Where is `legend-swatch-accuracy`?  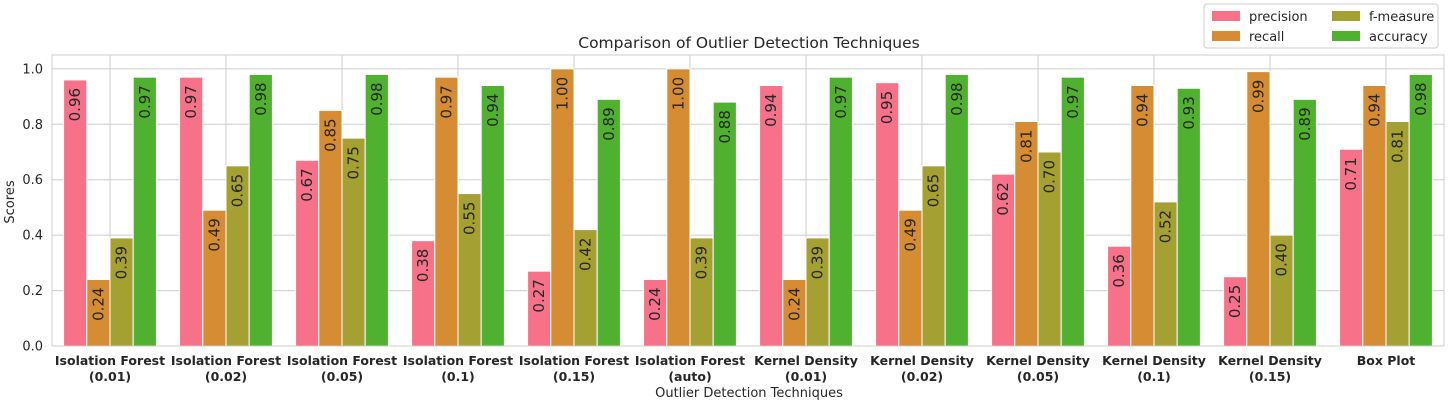 legend-swatch-accuracy is located at coordinates (1346, 36).